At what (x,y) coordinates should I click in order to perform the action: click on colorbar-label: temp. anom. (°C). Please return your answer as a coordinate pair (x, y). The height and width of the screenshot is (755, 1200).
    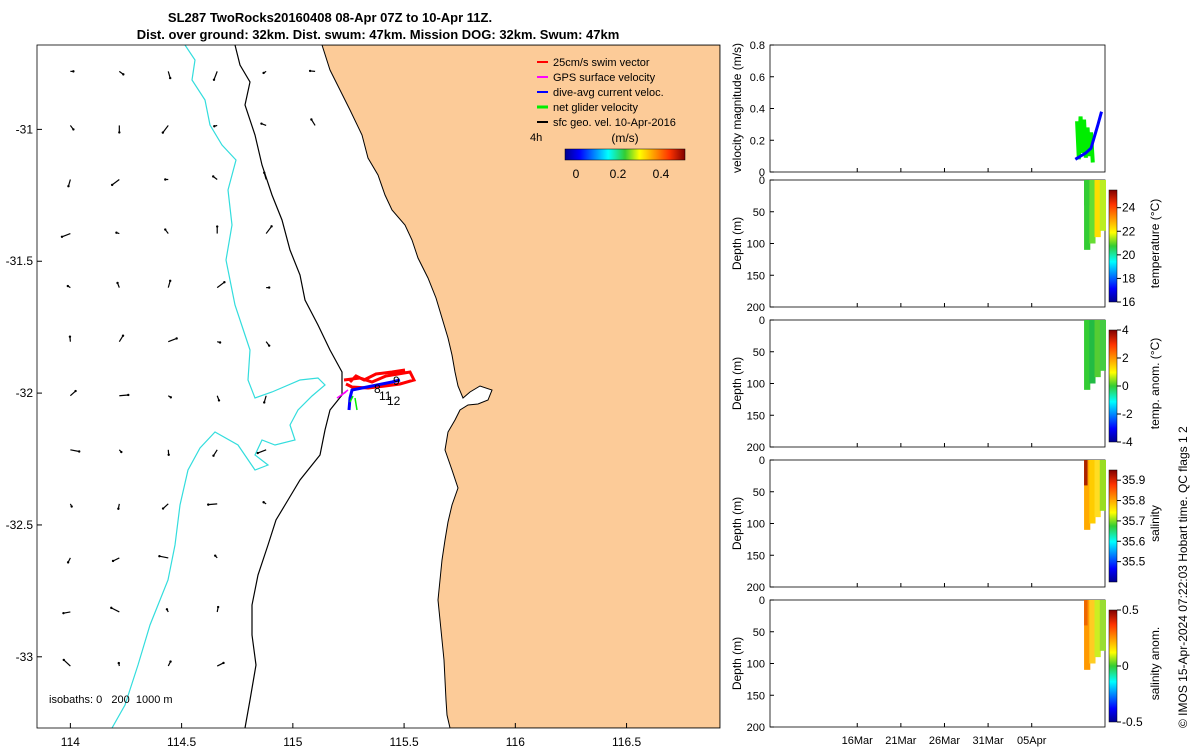
    Looking at the image, I should click on (1155, 384).